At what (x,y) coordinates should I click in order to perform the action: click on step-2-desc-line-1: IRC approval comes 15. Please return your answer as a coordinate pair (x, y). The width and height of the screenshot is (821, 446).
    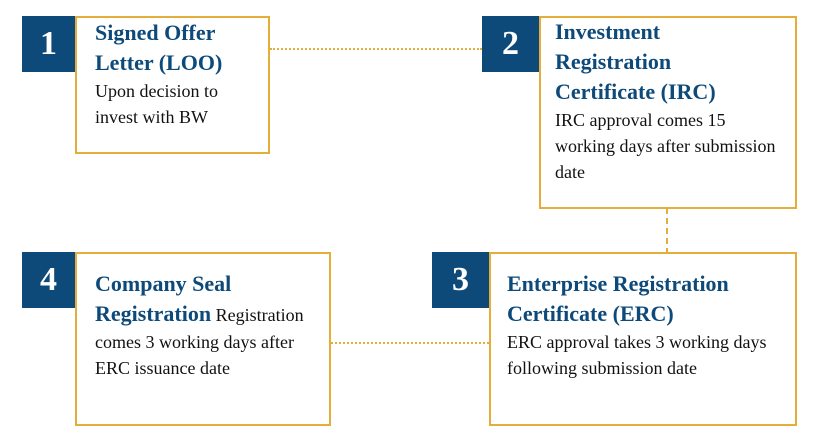
    Looking at the image, I should click on (640, 120).